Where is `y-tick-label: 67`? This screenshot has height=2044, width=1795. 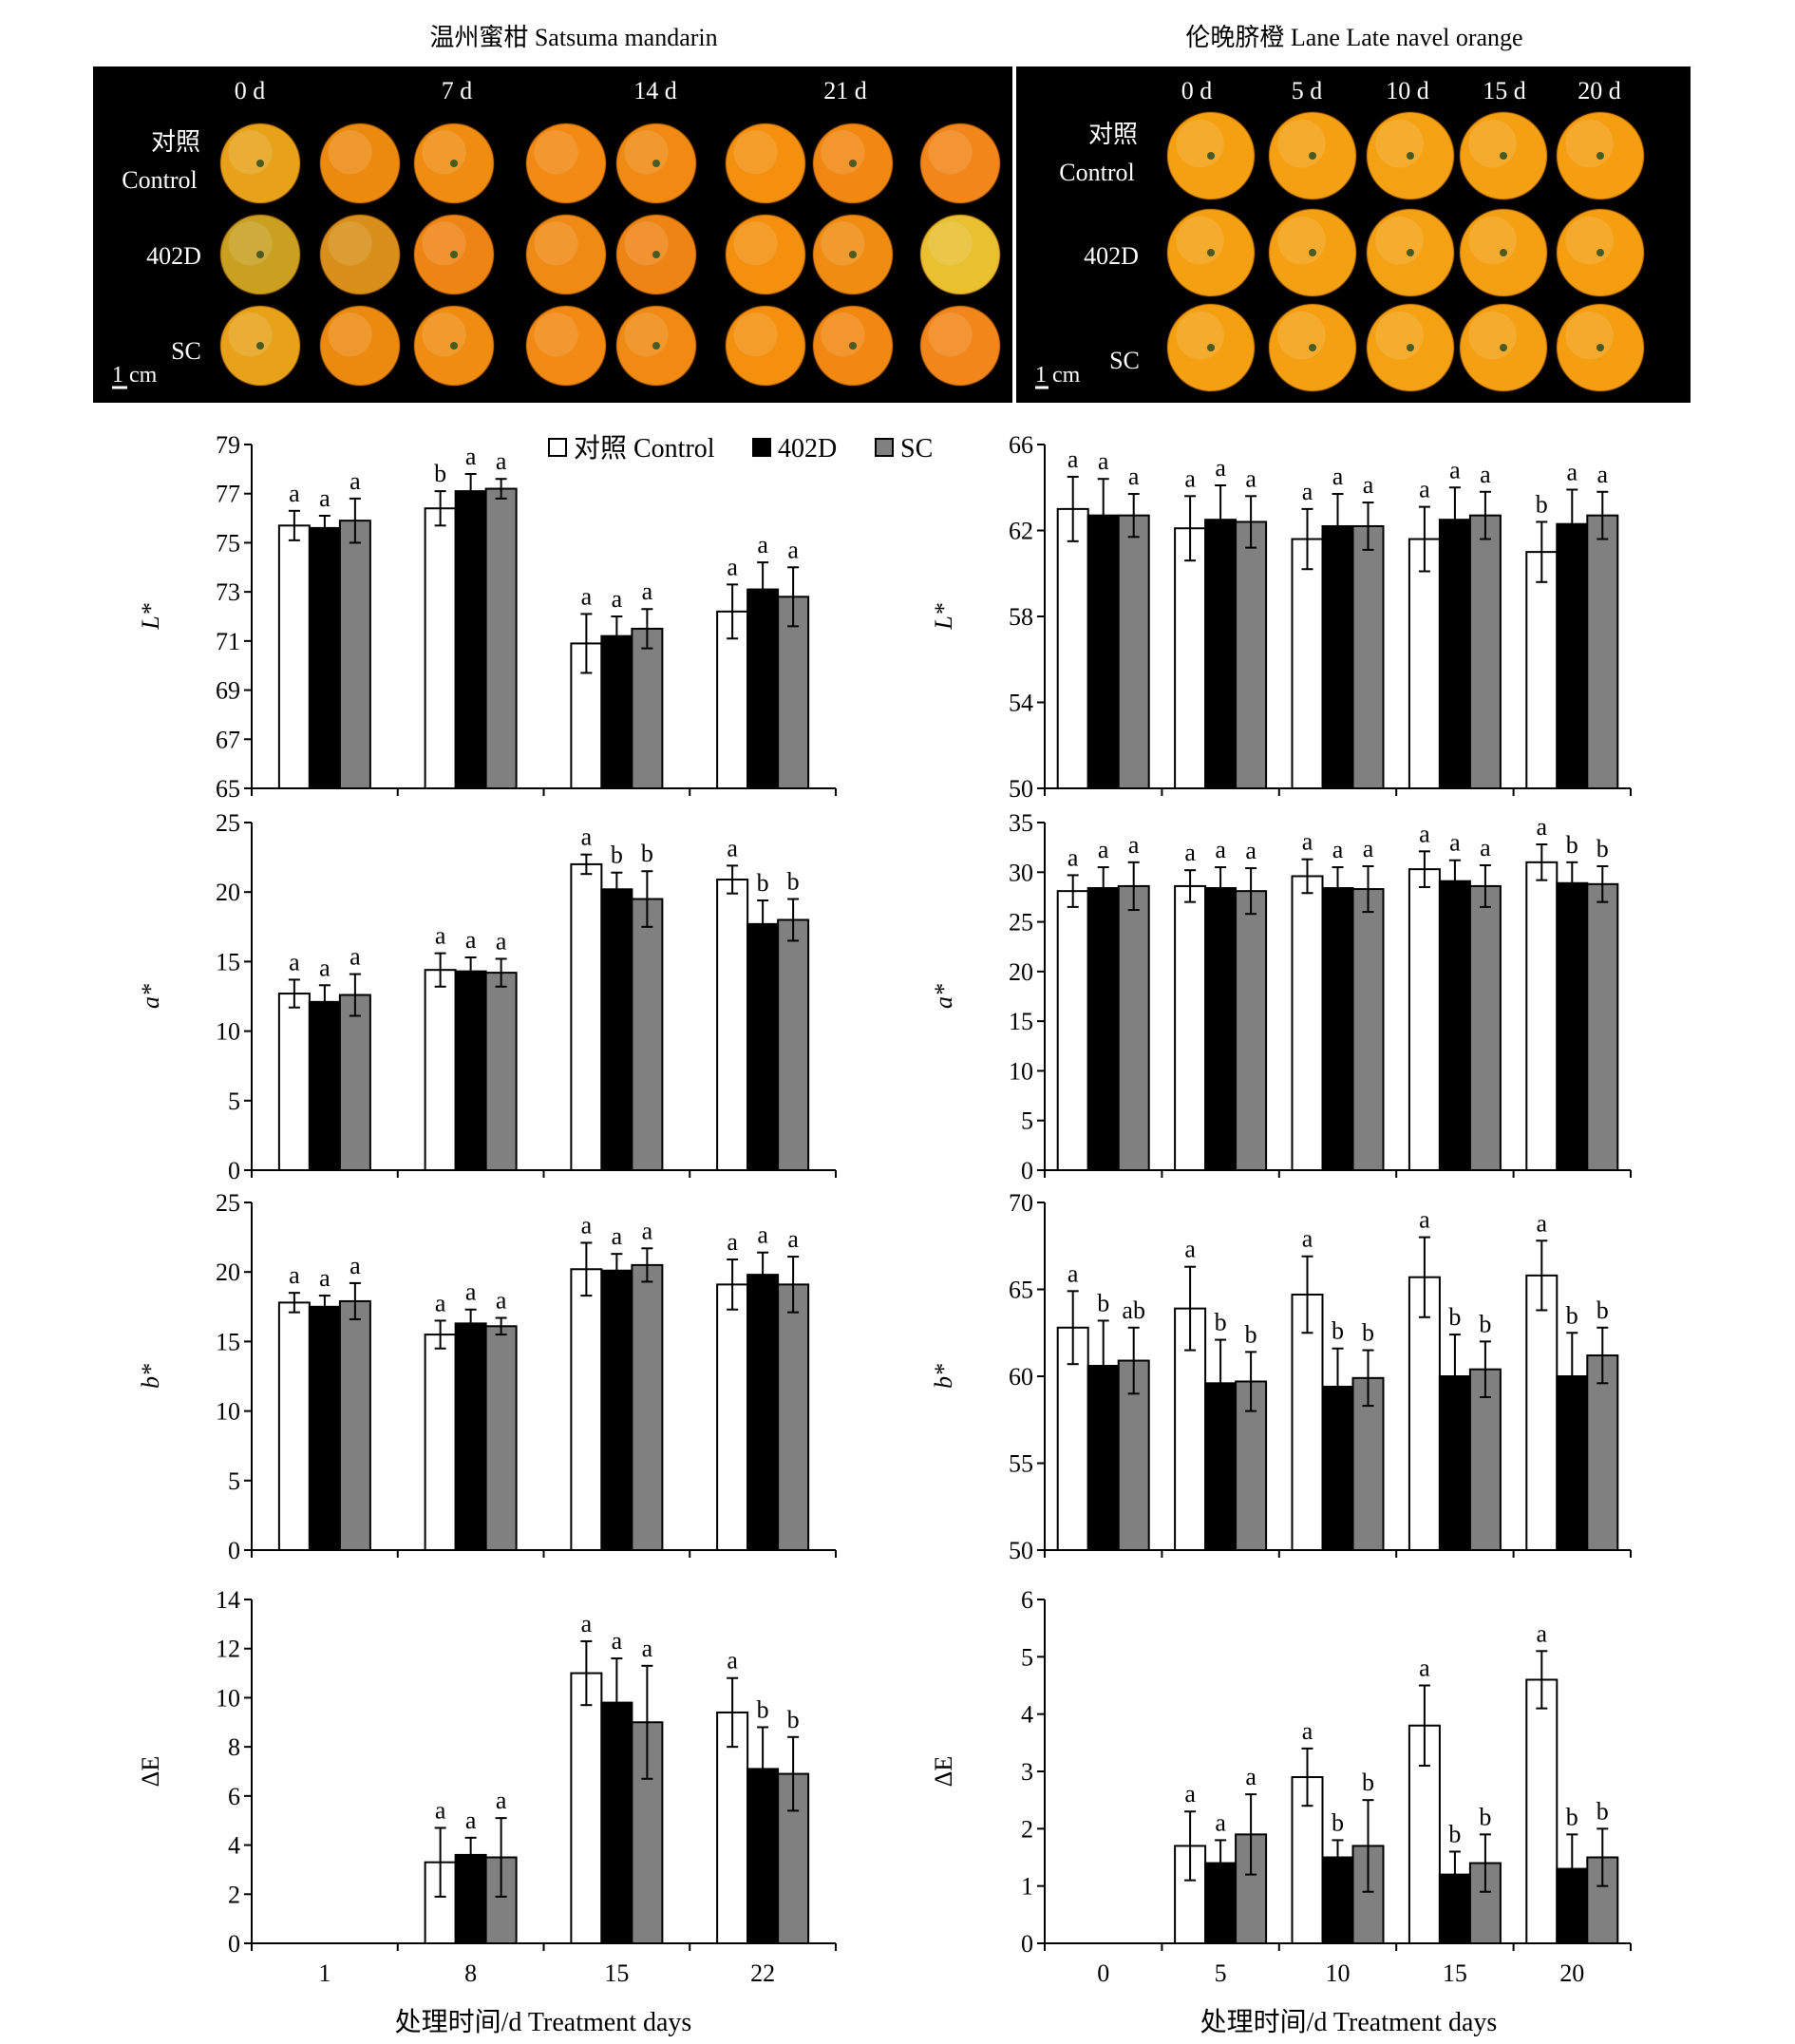
y-tick-label: 67 is located at coordinates (228, 740).